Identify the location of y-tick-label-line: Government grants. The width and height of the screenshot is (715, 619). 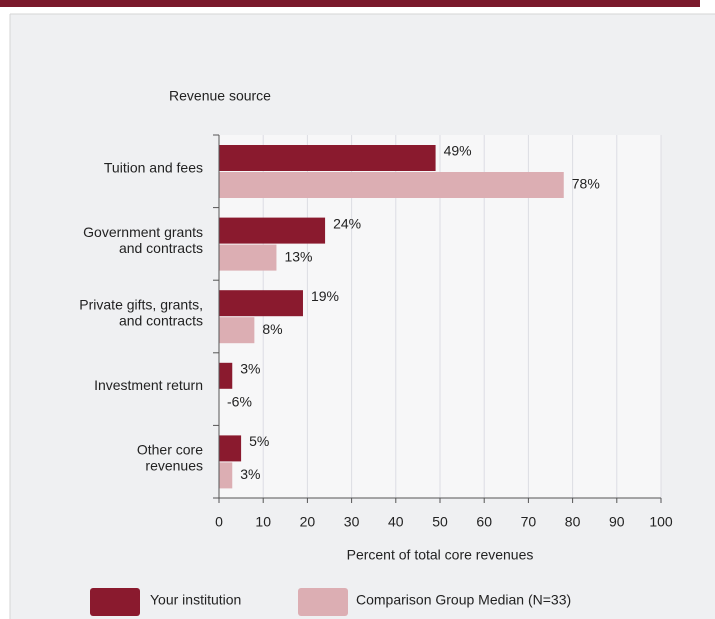
(143, 232).